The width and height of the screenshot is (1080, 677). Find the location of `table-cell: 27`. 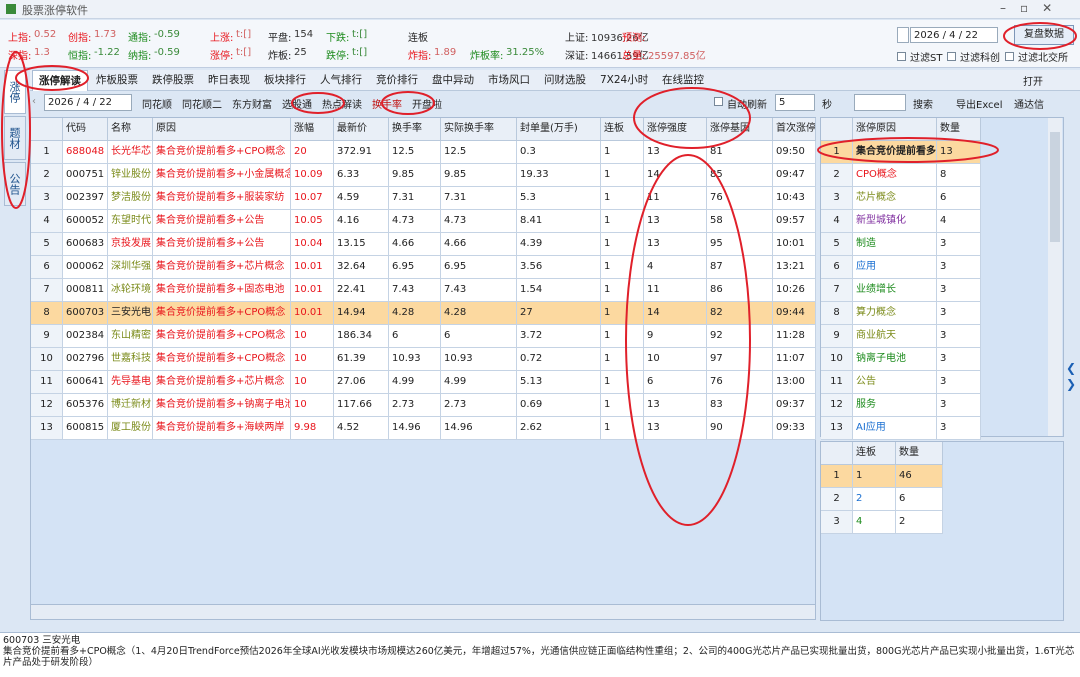

table-cell: 27 is located at coordinates (559, 313).